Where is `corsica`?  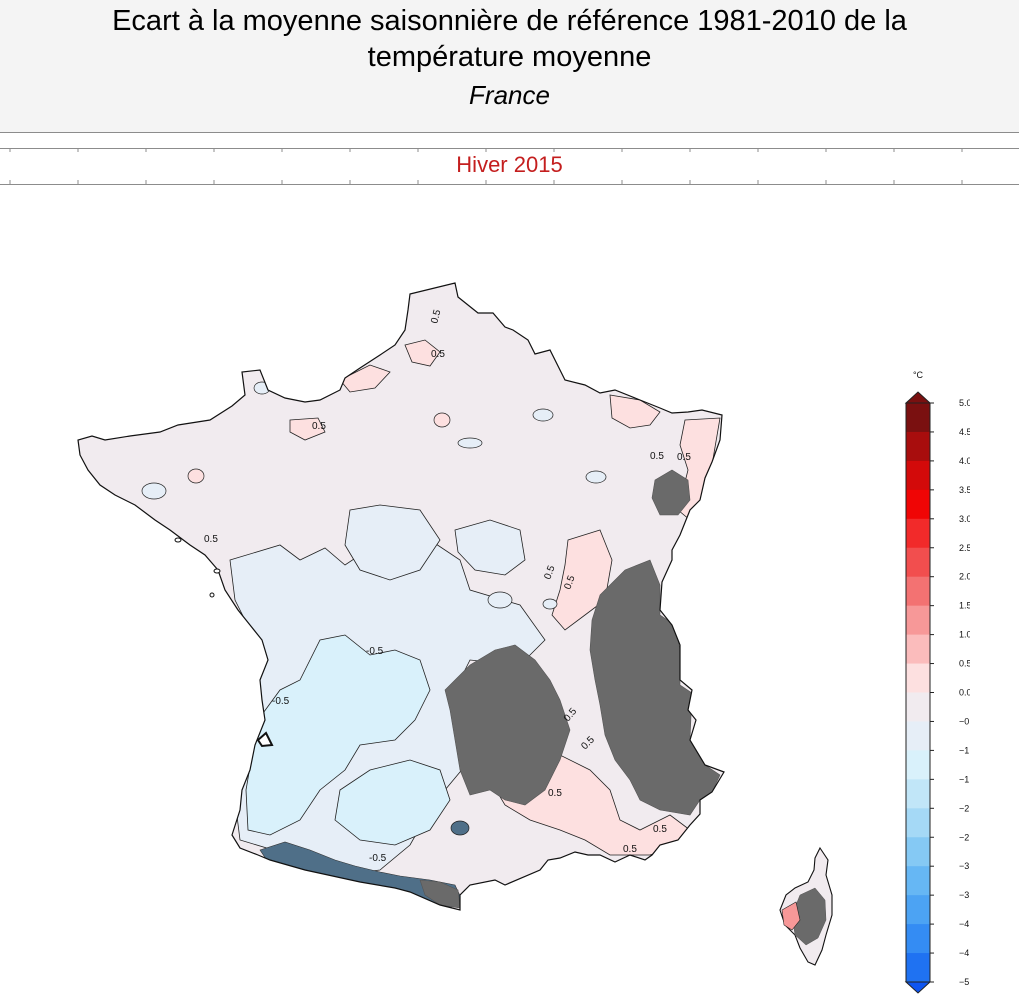
corsica is located at coordinates (806, 906).